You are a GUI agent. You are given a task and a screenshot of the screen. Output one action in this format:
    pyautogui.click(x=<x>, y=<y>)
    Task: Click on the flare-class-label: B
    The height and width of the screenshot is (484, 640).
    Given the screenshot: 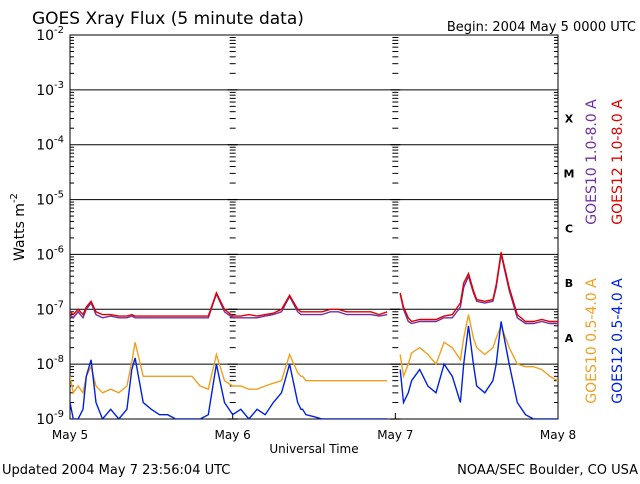 What is the action you would take?
    pyautogui.click(x=569, y=283)
    